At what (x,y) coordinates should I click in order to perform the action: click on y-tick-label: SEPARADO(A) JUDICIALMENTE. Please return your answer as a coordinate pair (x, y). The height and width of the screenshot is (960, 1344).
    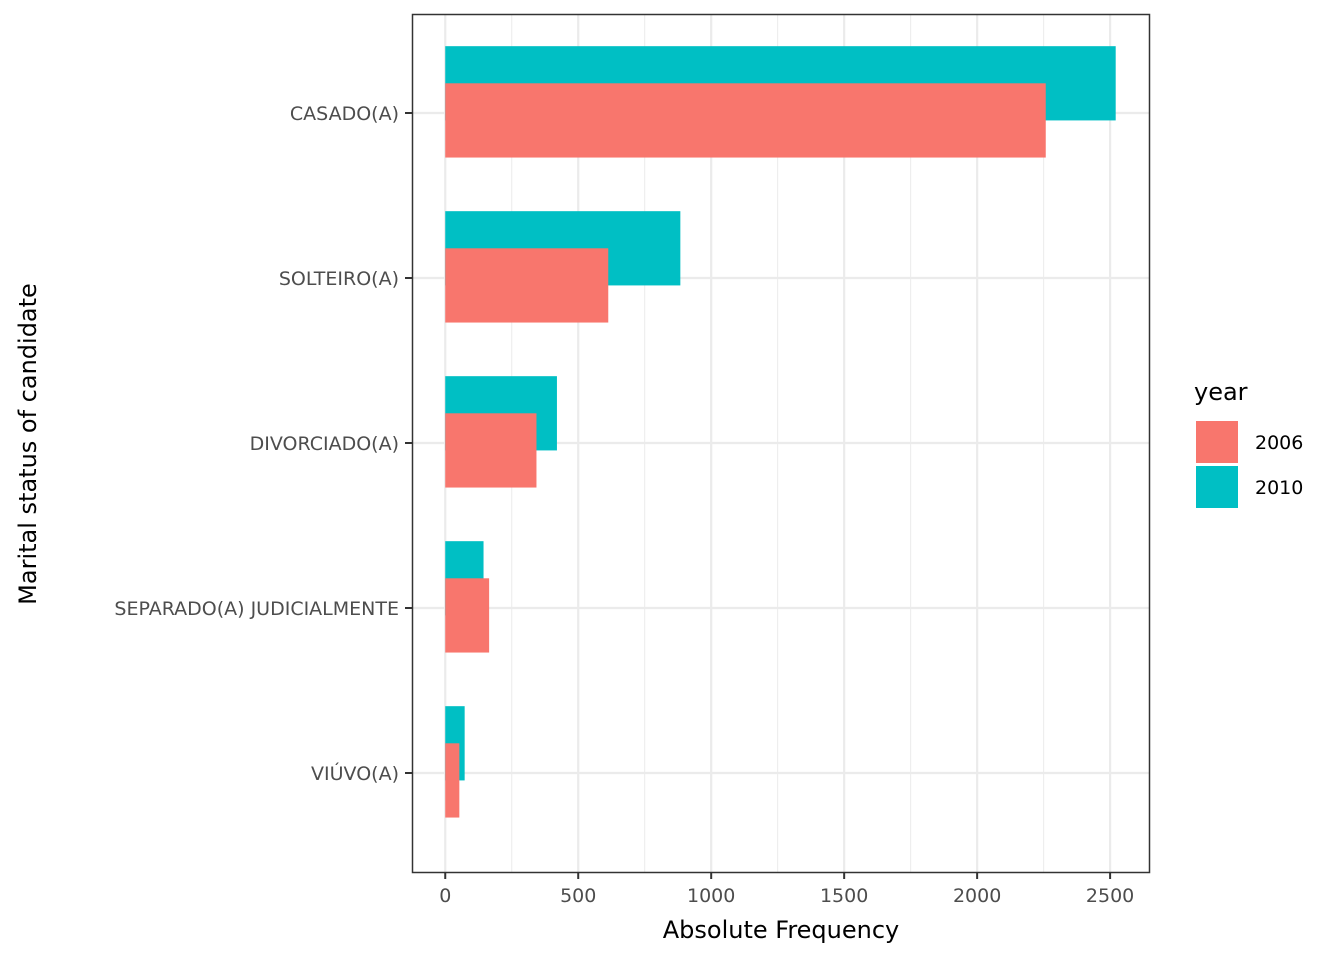
    Looking at the image, I should click on (256, 609).